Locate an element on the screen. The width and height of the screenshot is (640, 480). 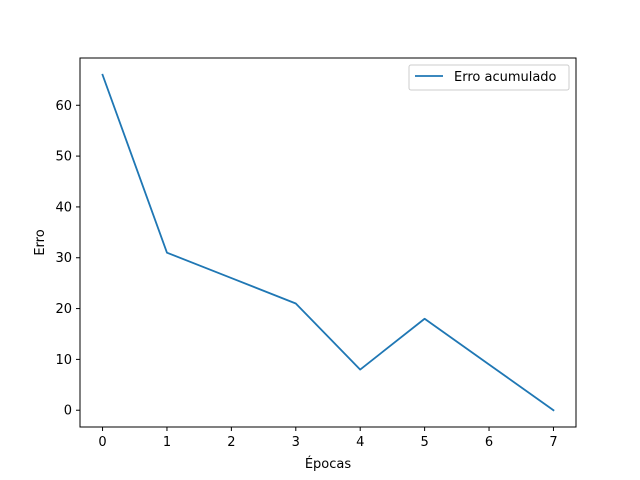
legend-box is located at coordinates (489, 77).